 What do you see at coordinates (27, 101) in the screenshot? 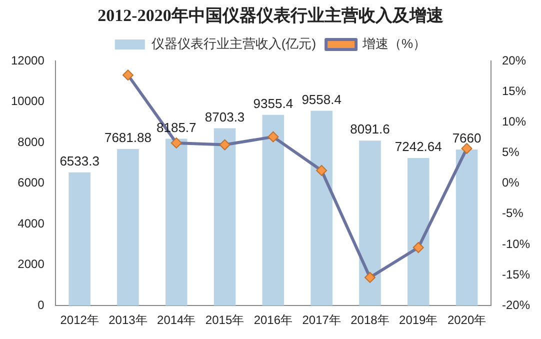
I see `y-tick-label: 10000` at bounding box center [27, 101].